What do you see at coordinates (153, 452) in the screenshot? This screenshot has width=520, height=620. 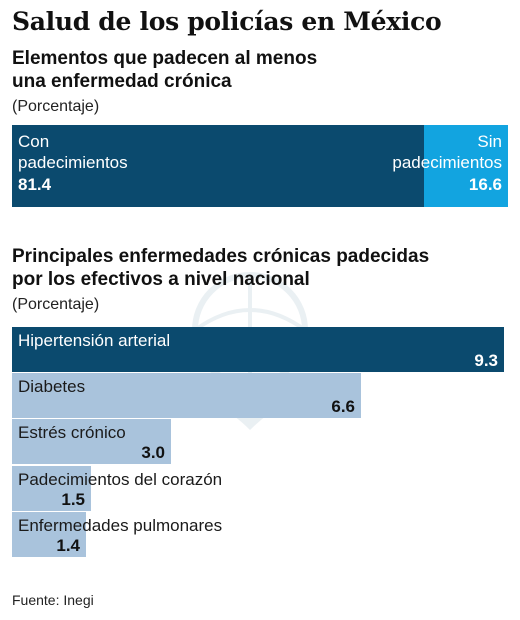 I see `bar-value-label: 3.0` at bounding box center [153, 452].